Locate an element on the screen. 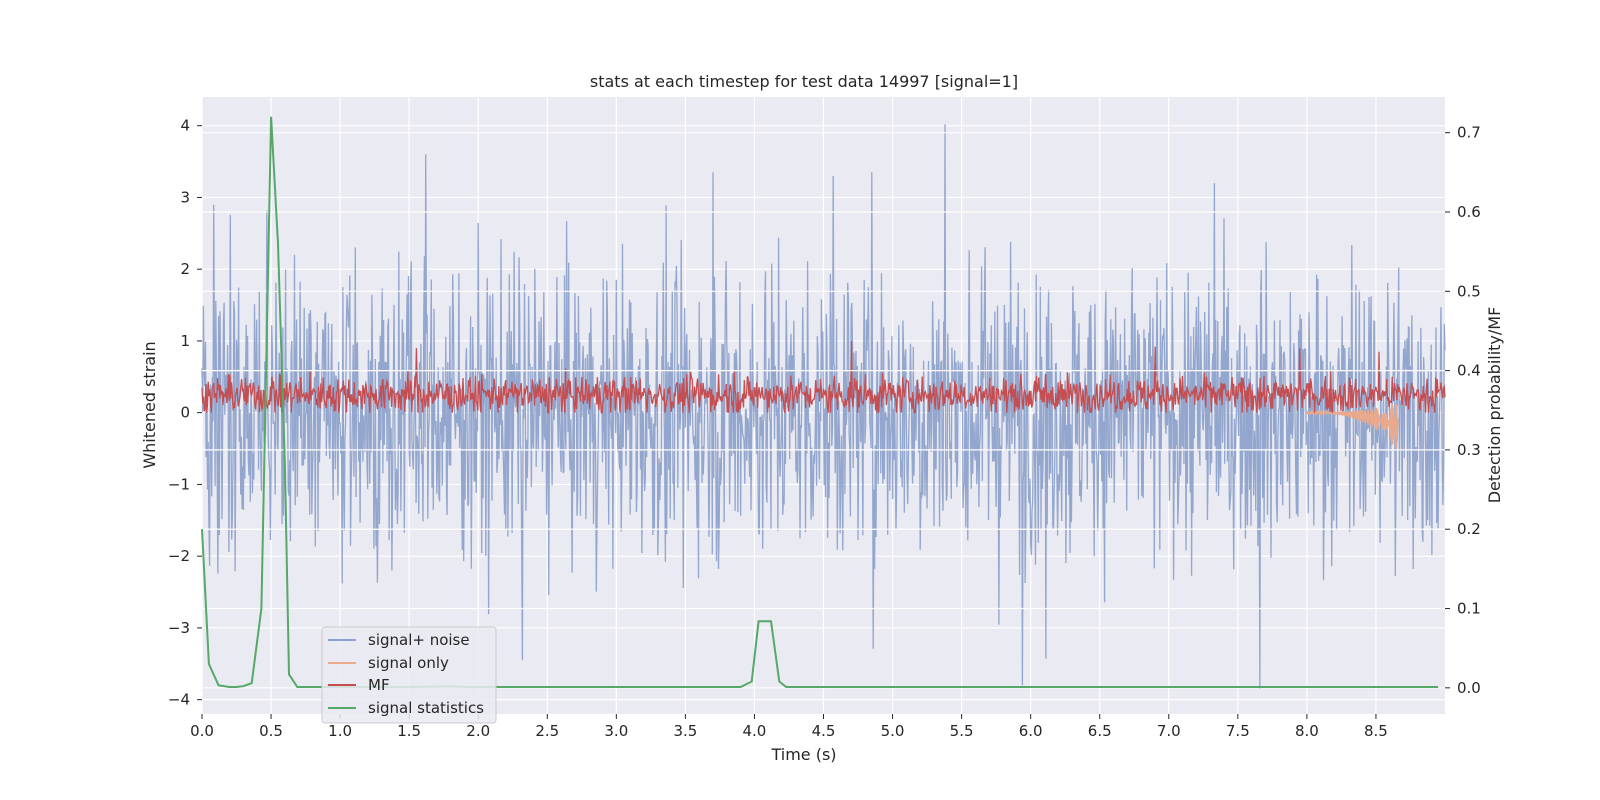 The width and height of the screenshot is (1600, 800). x-tick-label-13: 6.5 is located at coordinates (1100, 731).